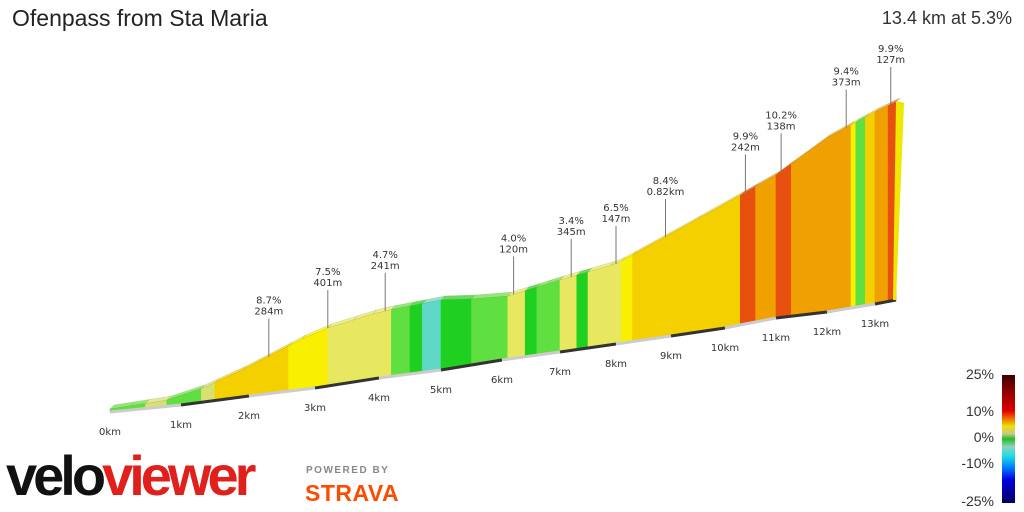 The image size is (1024, 512). What do you see at coordinates (616, 219) in the screenshot?
I see `annotation-length: 147m` at bounding box center [616, 219].